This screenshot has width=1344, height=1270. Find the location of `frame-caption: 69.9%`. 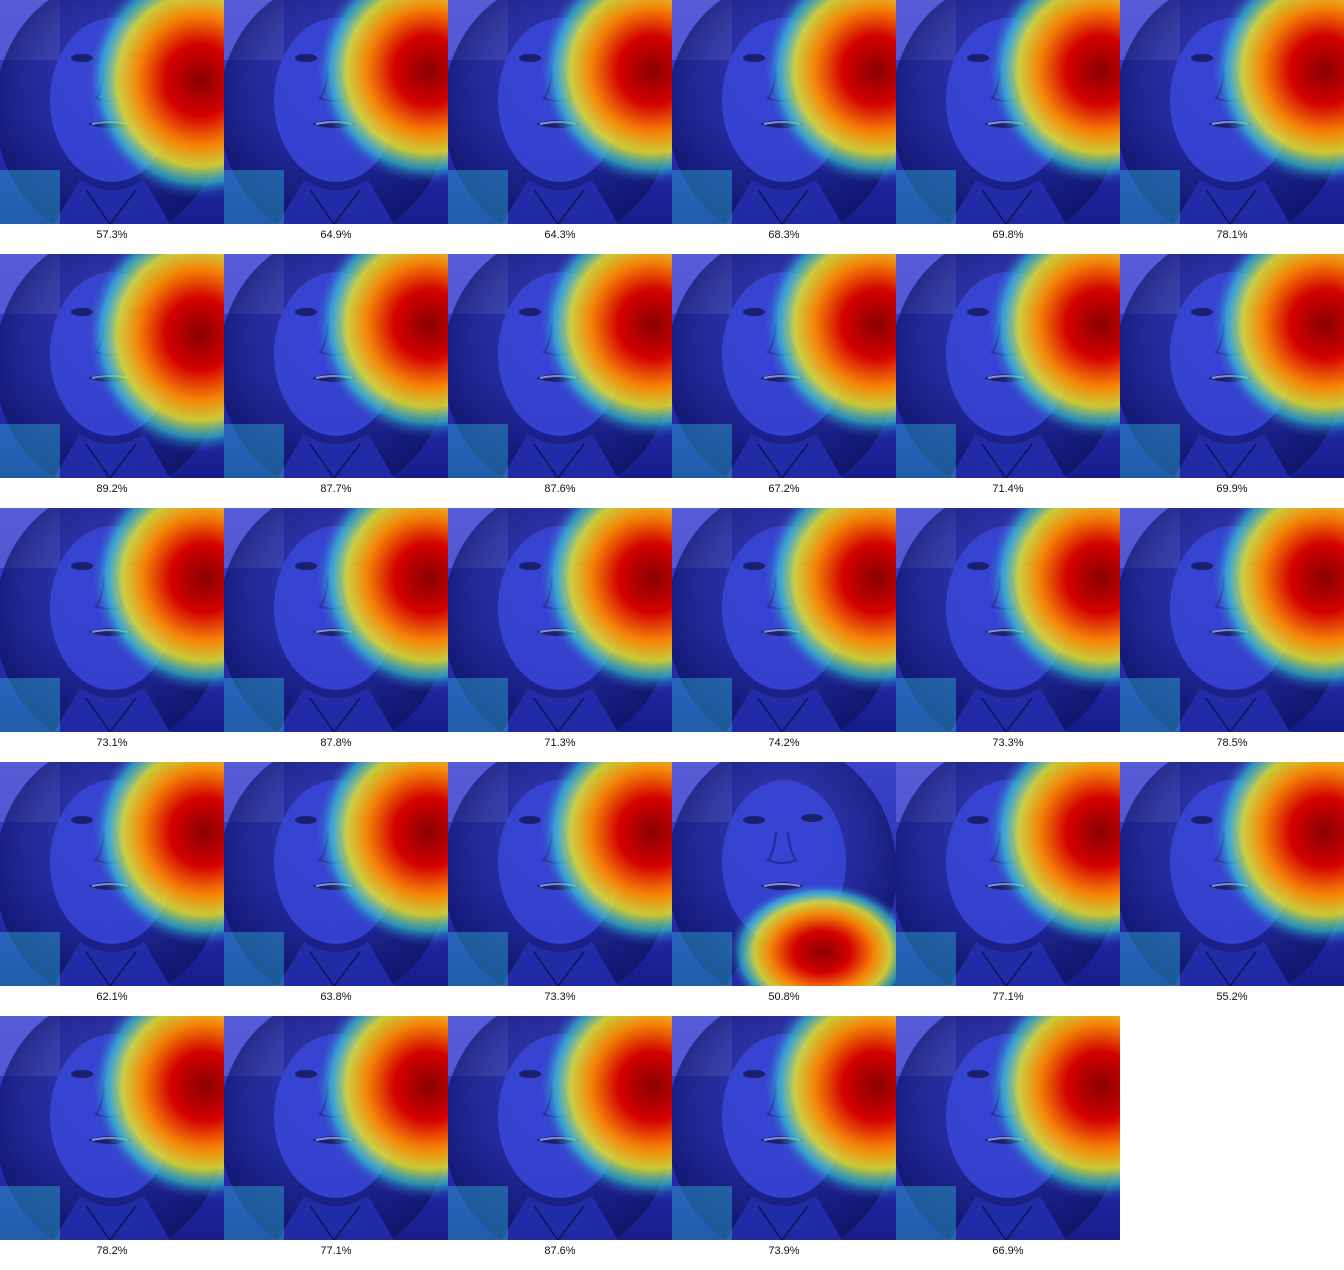

frame-caption: 69.9% is located at coordinates (1232, 489).